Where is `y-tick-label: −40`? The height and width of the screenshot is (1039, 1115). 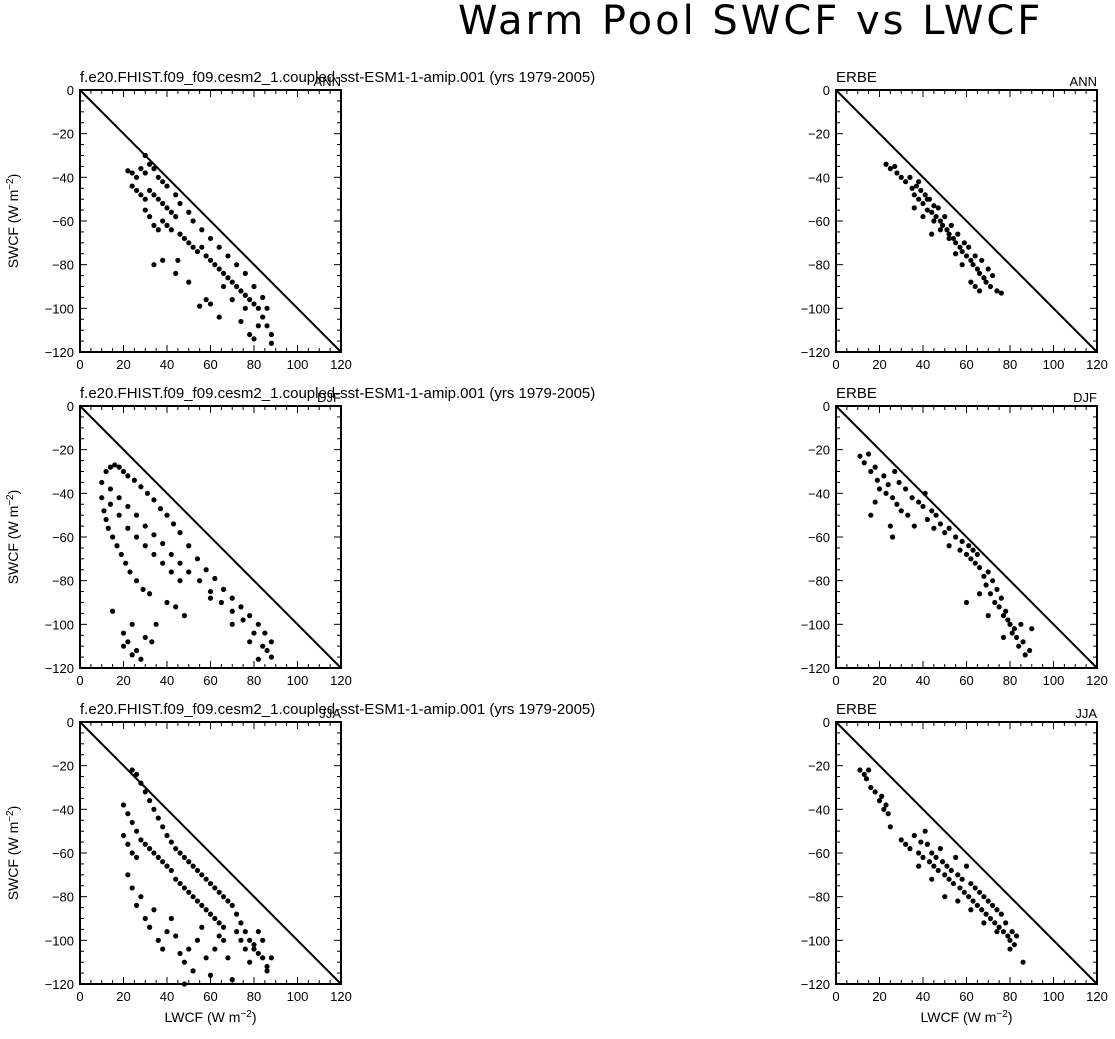
y-tick-label: −40 is located at coordinates (819, 809).